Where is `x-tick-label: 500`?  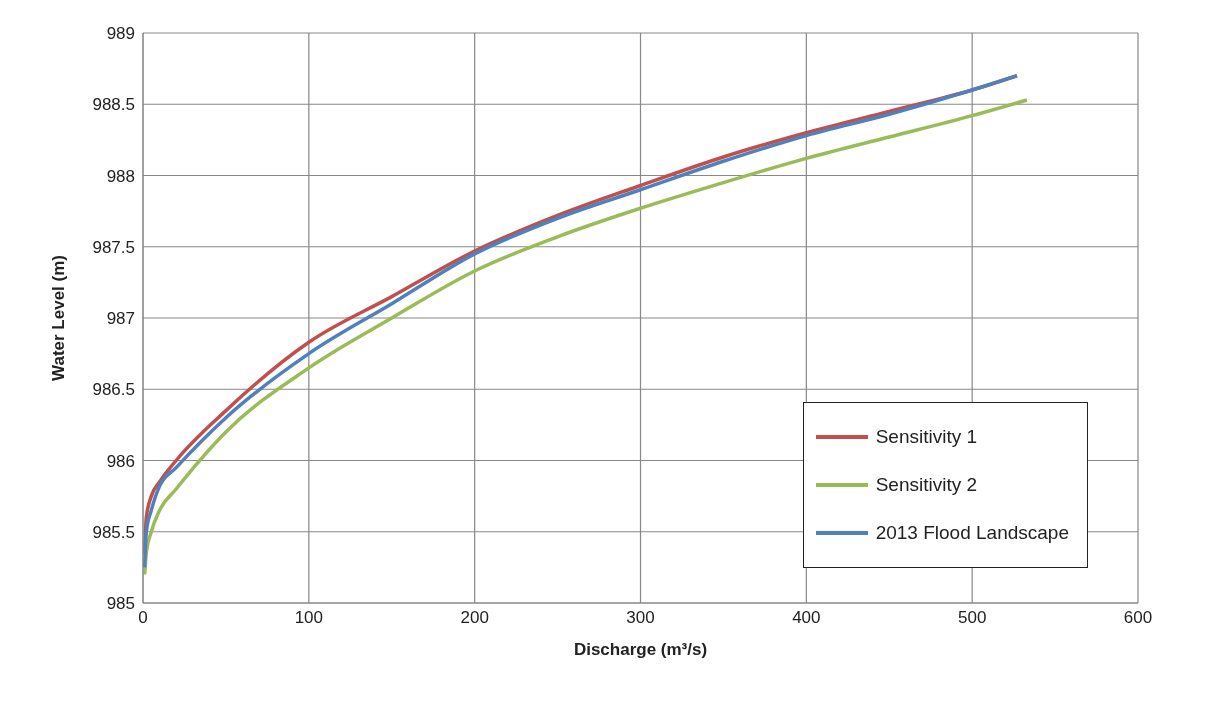
x-tick-label: 500 is located at coordinates (972, 618).